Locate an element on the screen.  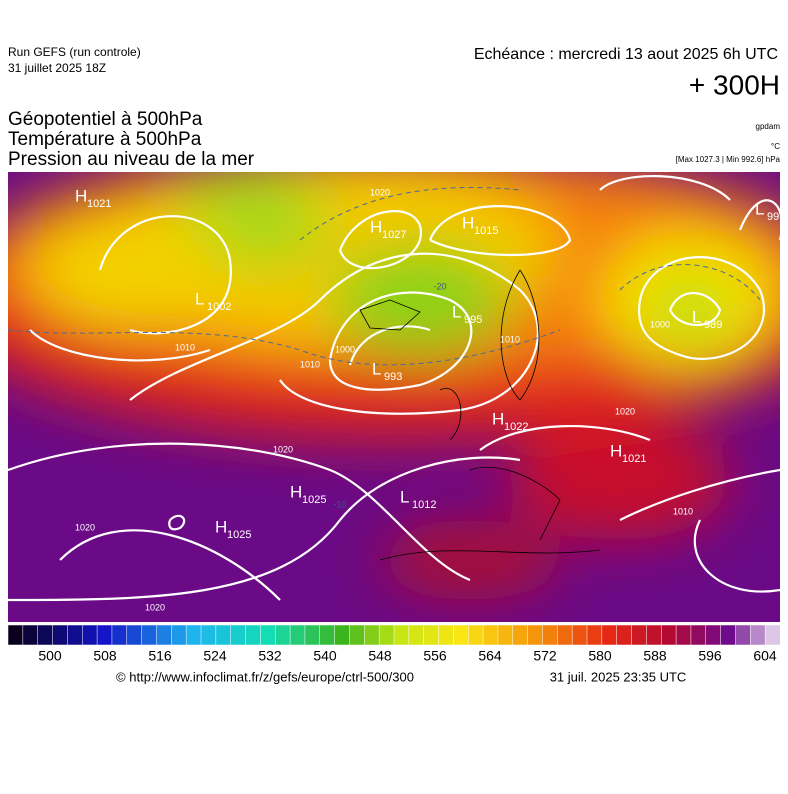
run-date: 31 juillet 2025 18Z is located at coordinates (57, 68).